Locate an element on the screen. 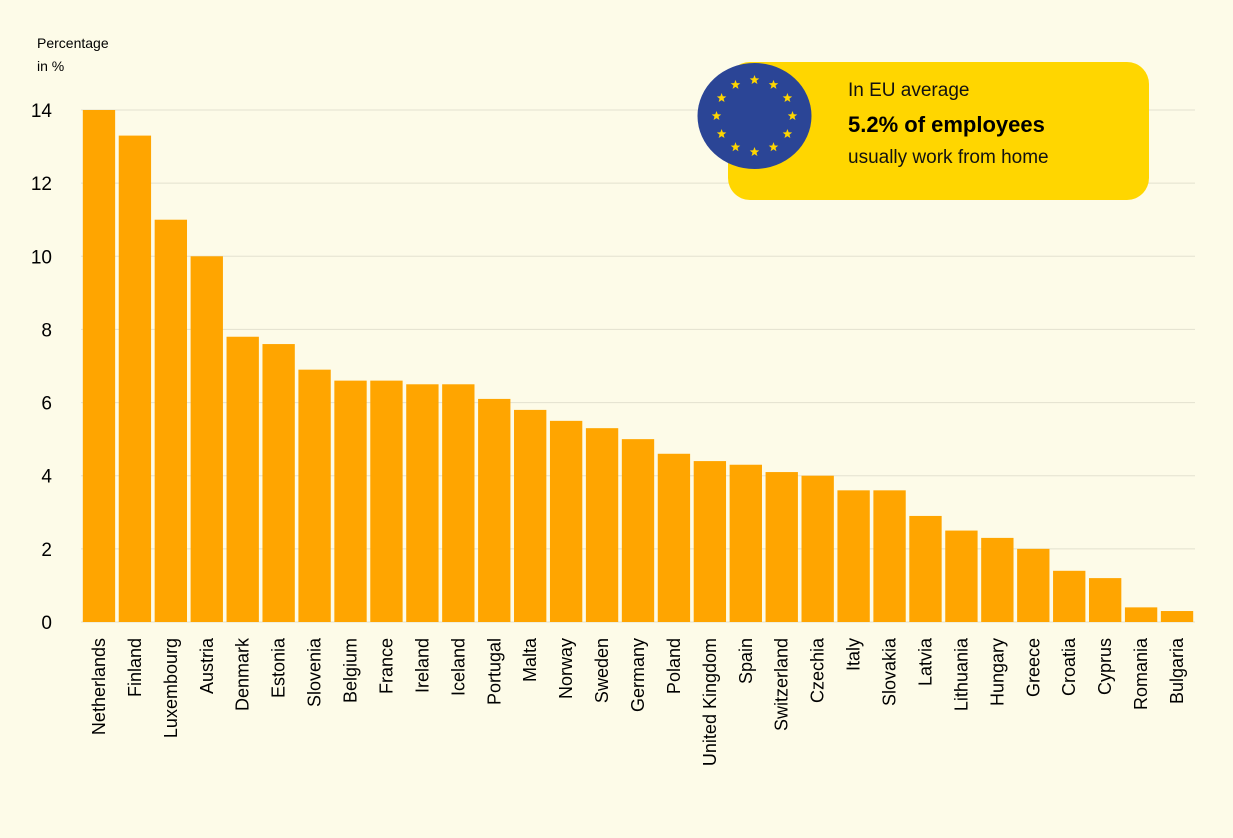  x-tick-label: Sweden is located at coordinates (602, 670).